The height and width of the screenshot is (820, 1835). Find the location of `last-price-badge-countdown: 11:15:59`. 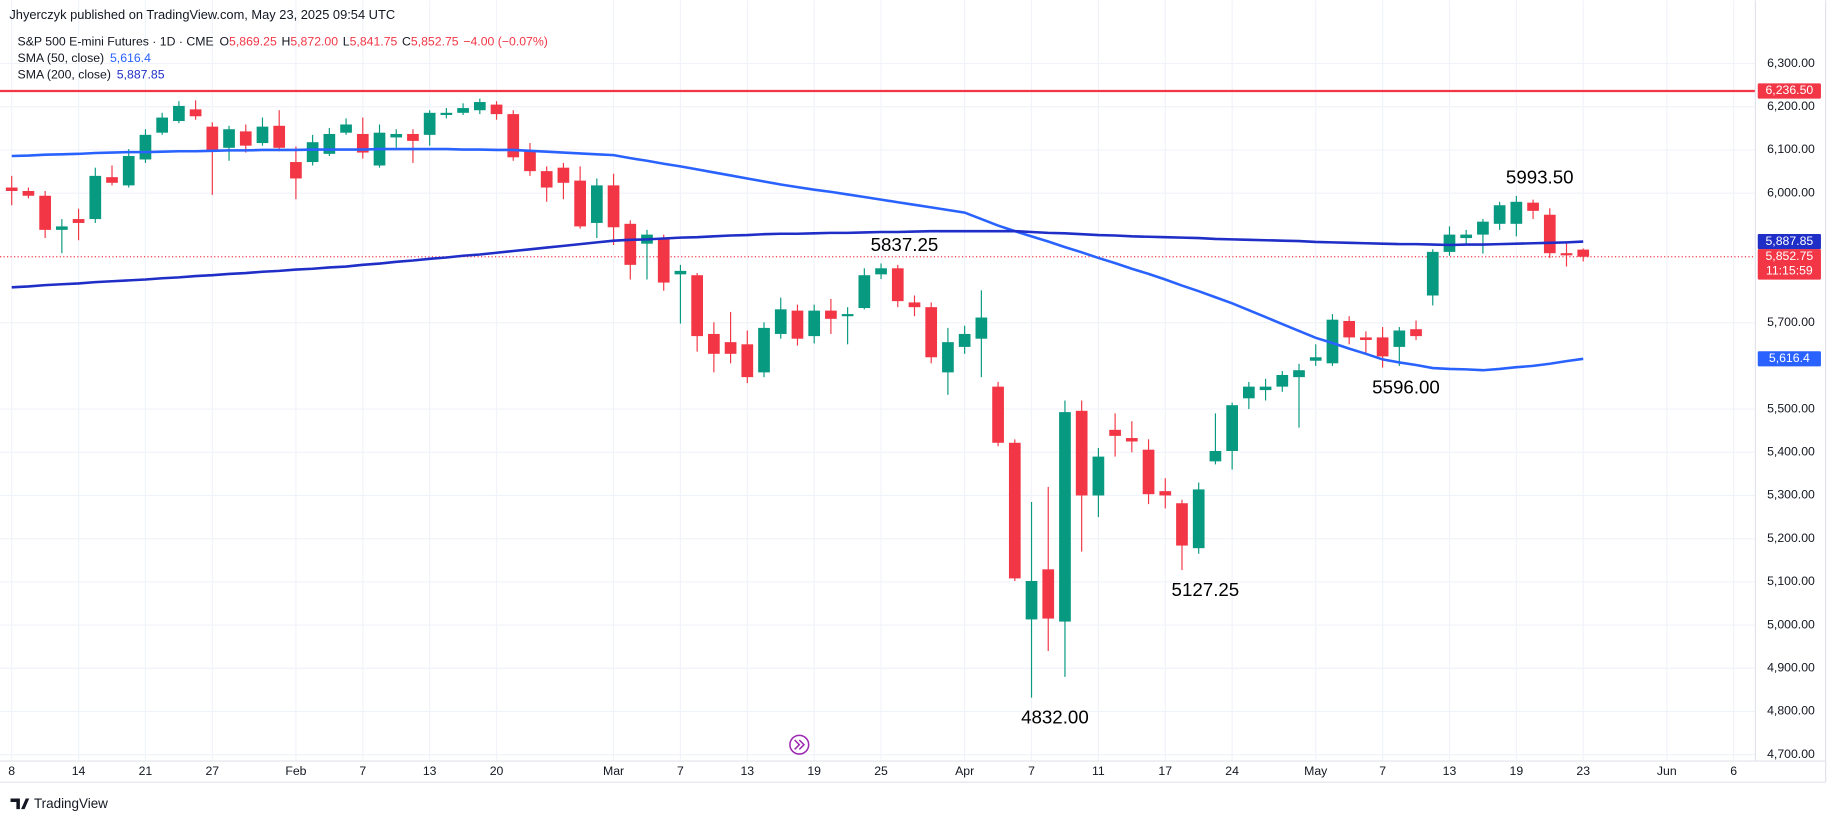

last-price-badge-countdown: 11:15:59 is located at coordinates (1789, 271).